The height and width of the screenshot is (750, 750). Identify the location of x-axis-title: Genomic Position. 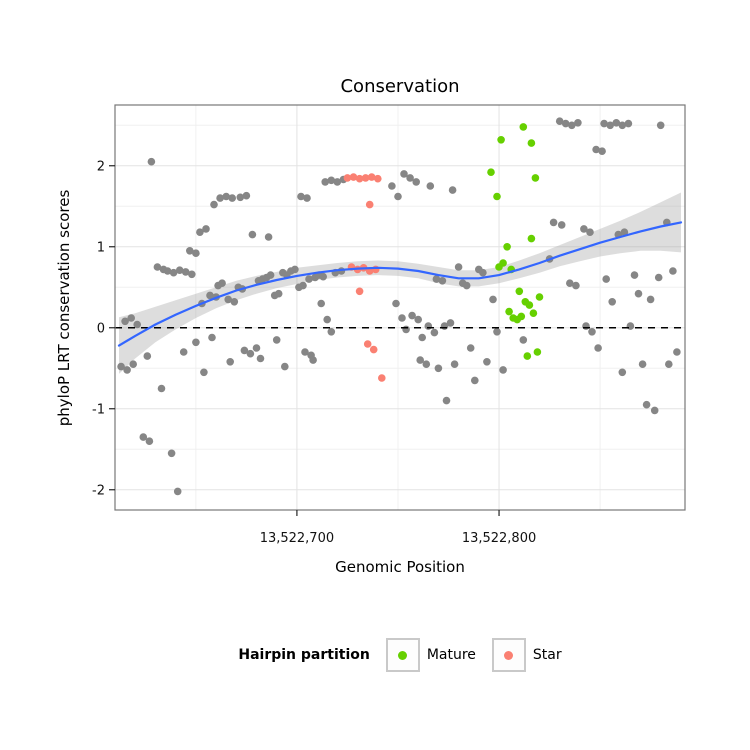
(400, 567).